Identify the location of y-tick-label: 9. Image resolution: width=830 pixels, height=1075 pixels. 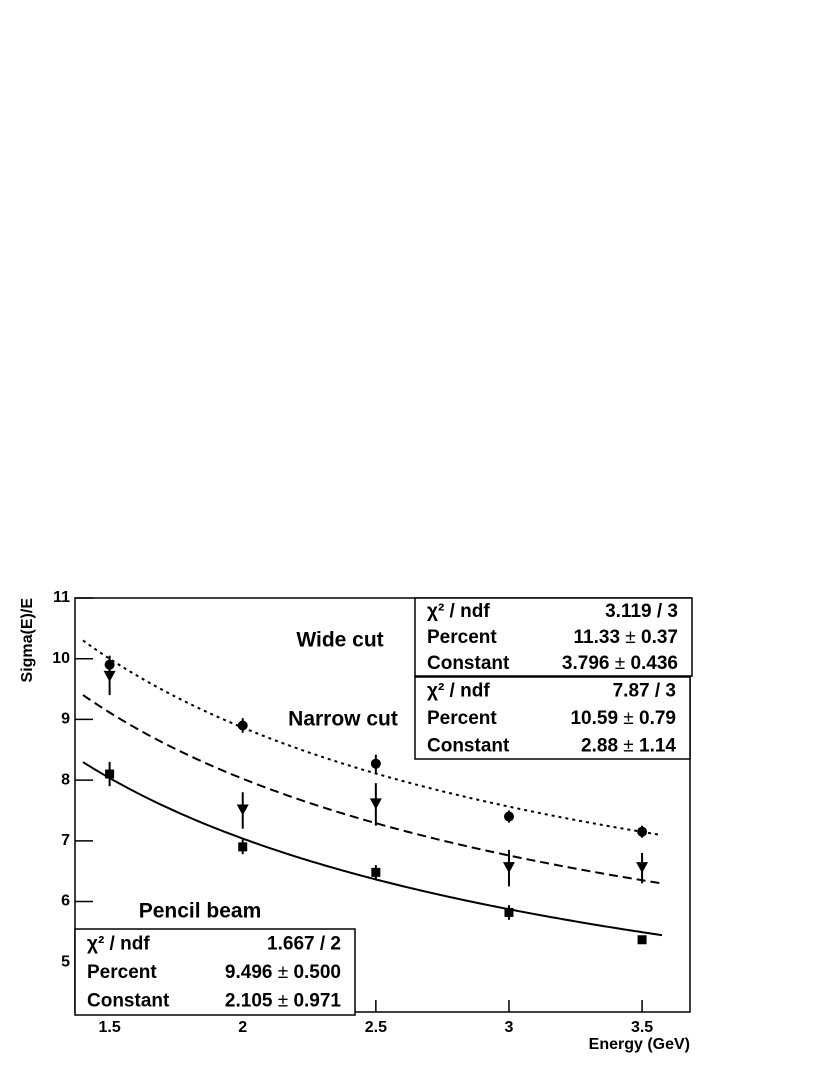
(65, 719).